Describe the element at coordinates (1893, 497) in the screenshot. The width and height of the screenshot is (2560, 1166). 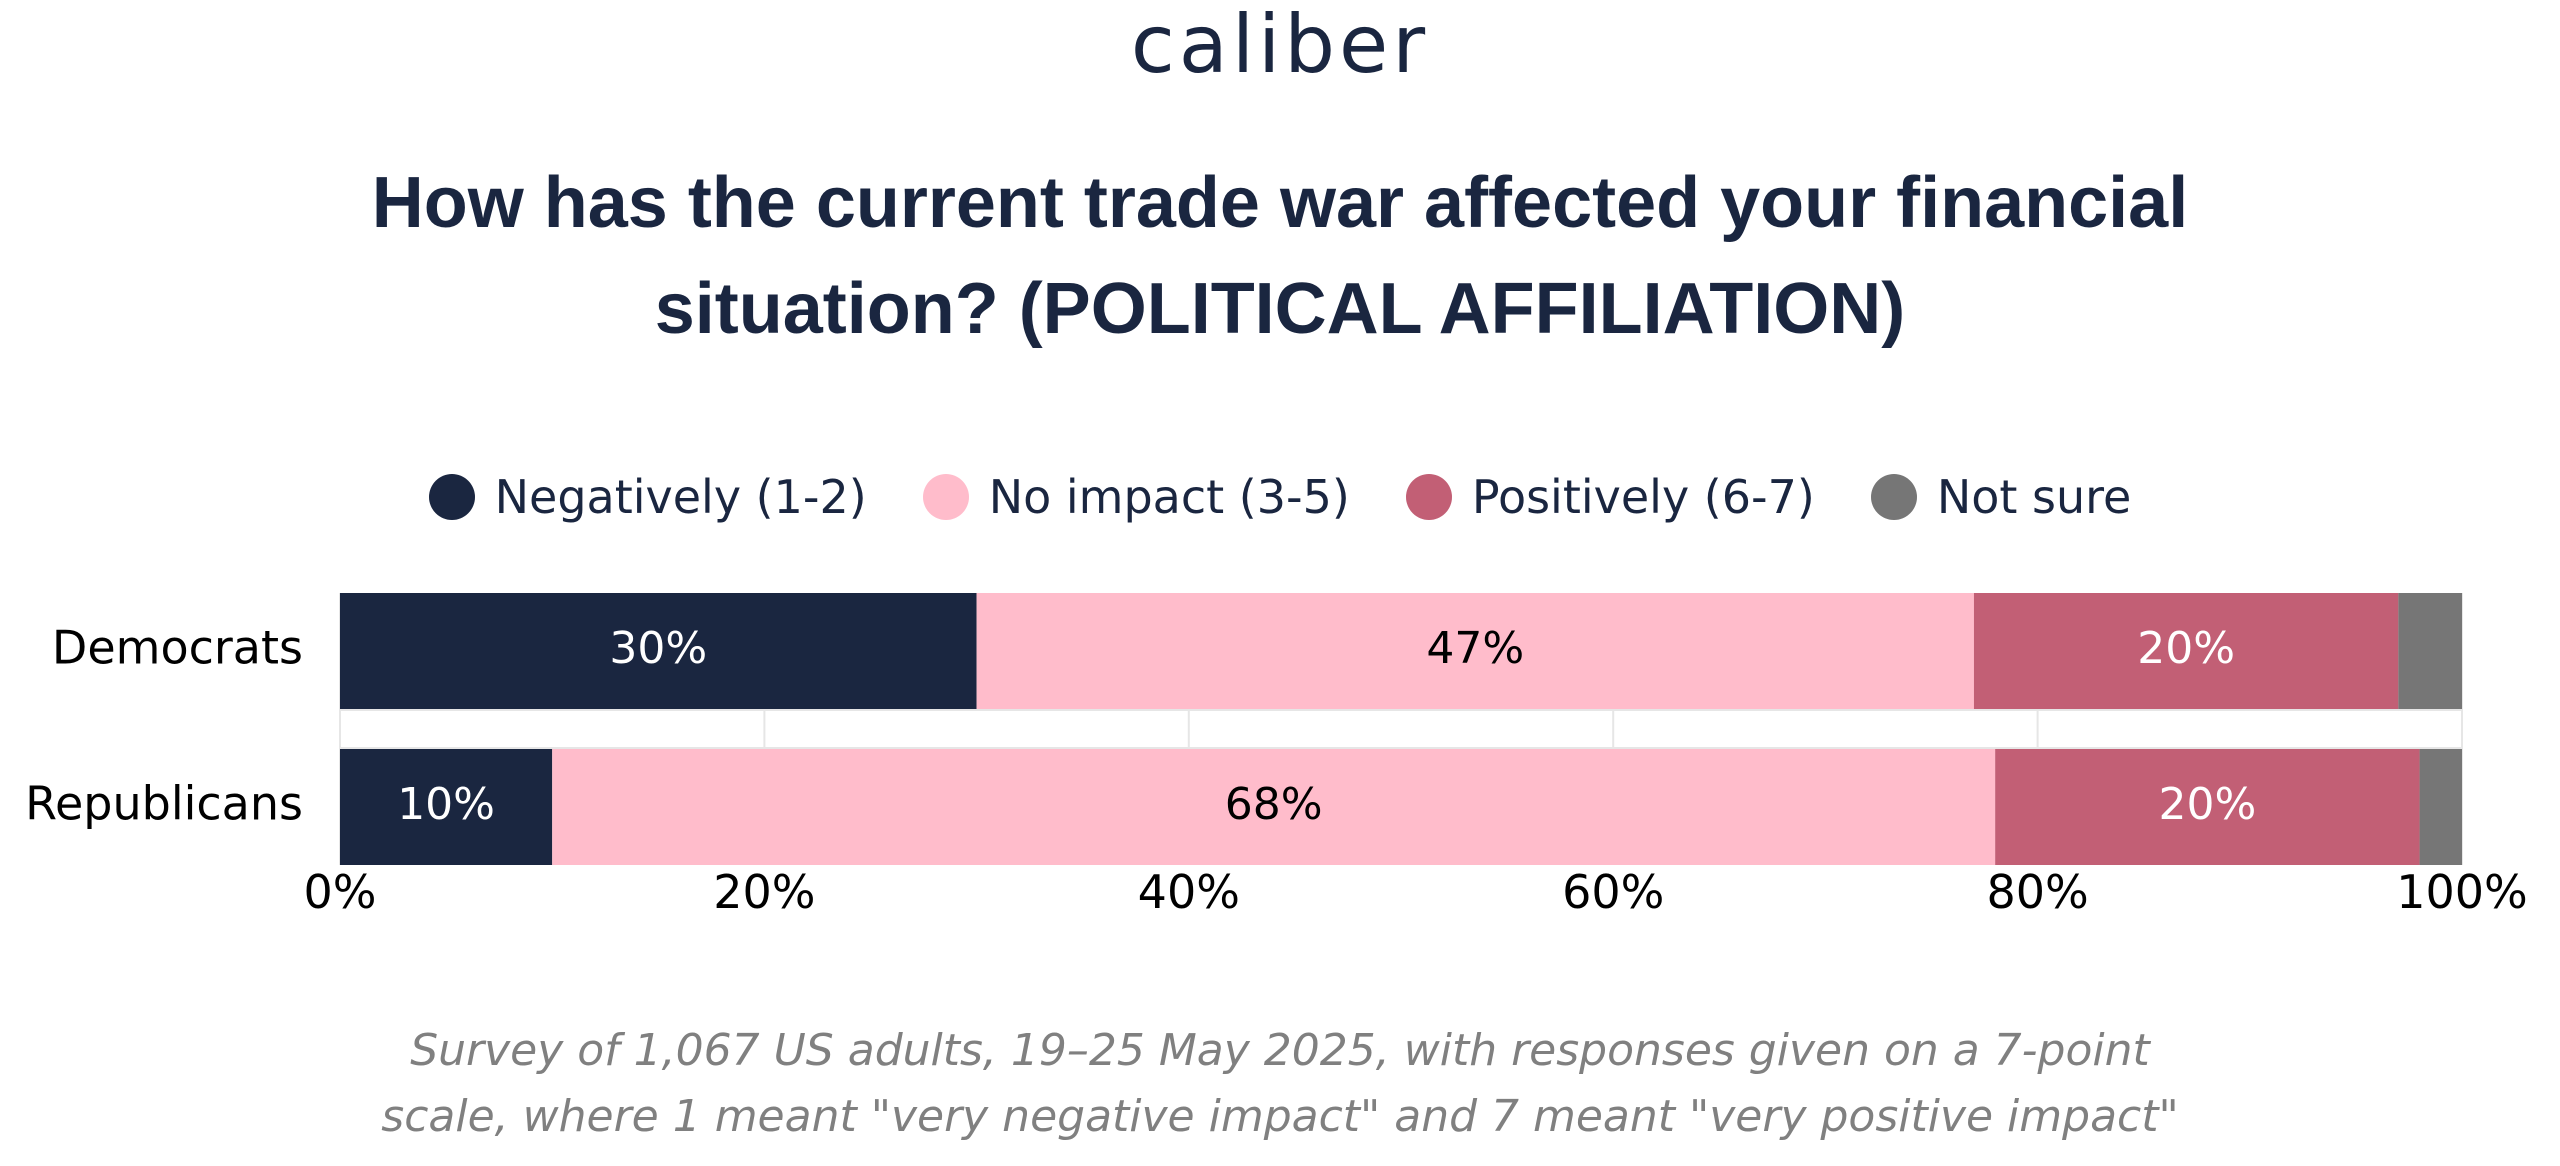
I see `legend-swatch-not-sure` at that location.